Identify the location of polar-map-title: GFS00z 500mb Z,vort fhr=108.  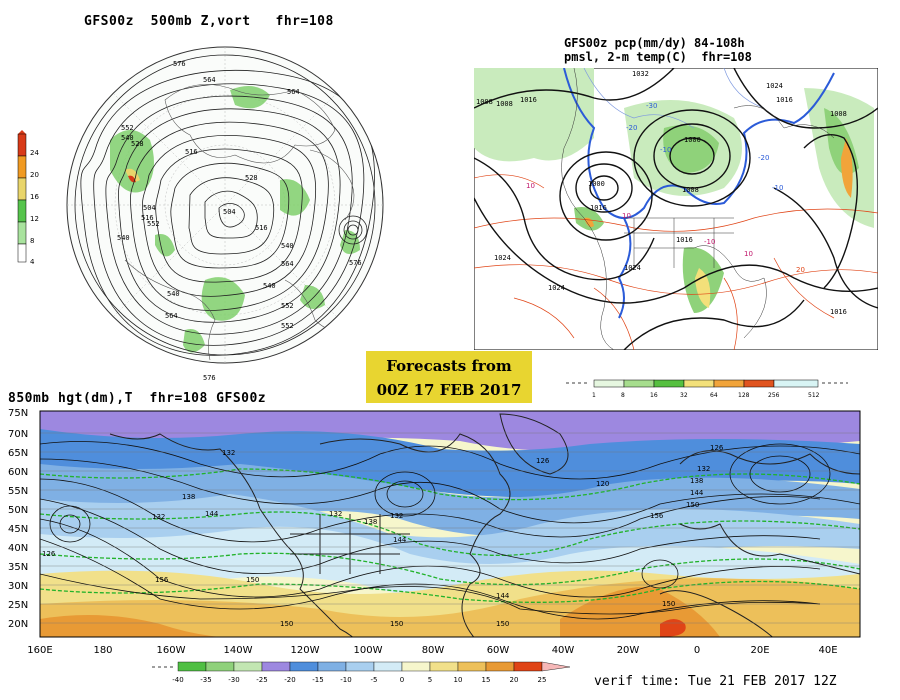
(209, 21).